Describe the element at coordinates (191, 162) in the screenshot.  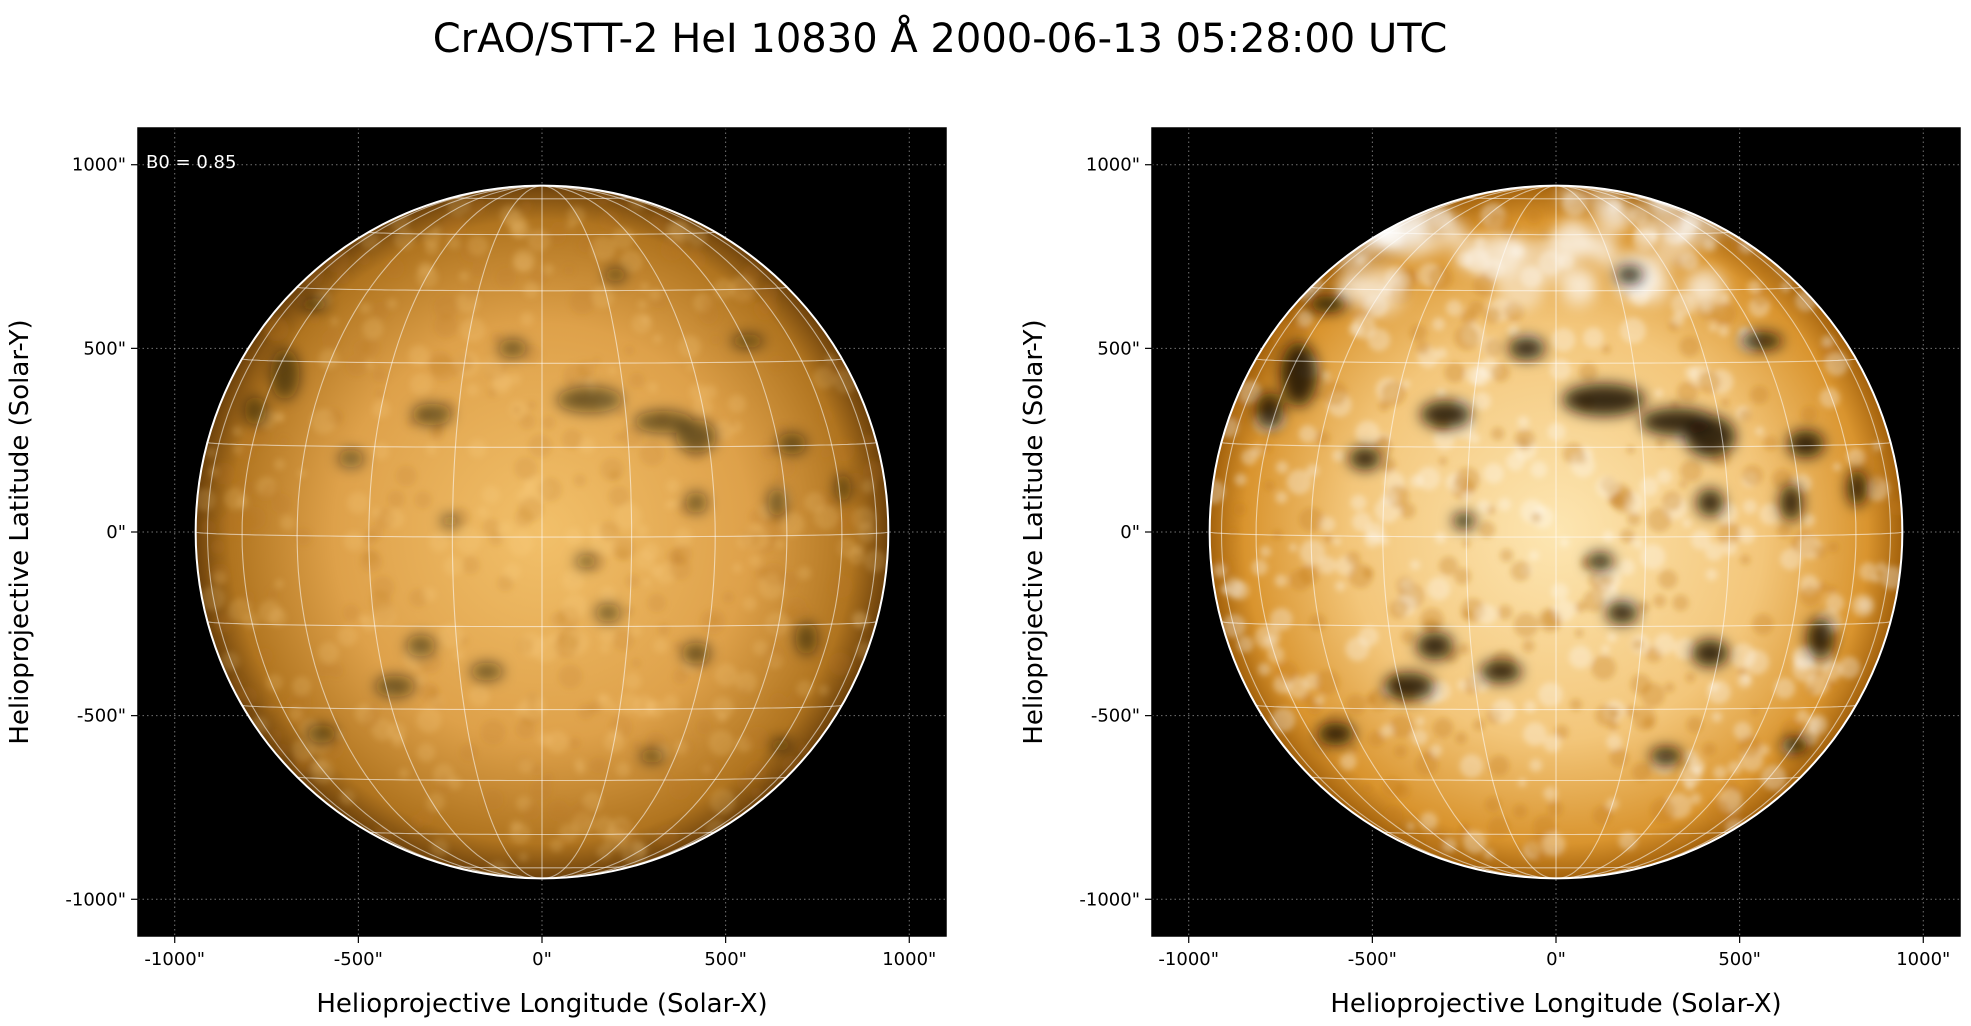
I see `b0-annotation: B0 = 0.85` at that location.